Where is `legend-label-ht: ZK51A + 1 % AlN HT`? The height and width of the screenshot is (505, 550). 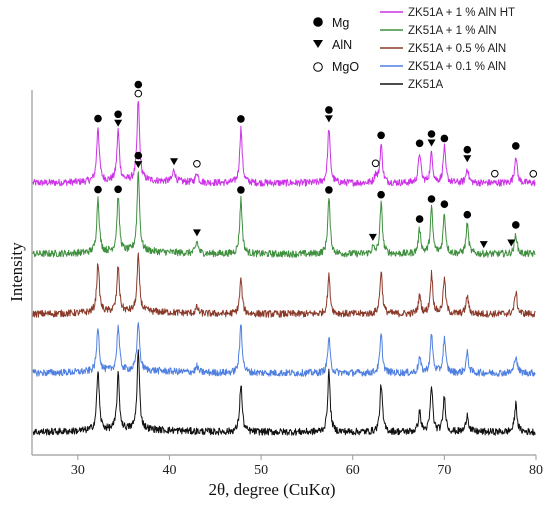 legend-label-ht: ZK51A + 1 % AlN HT is located at coordinates (461, 13).